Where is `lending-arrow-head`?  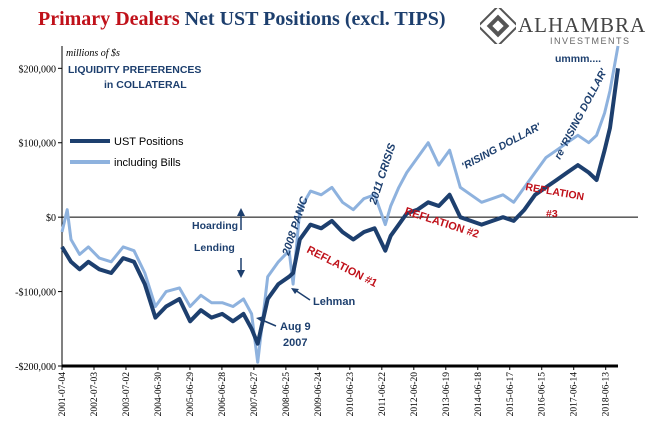 lending-arrow-head is located at coordinates (241, 274).